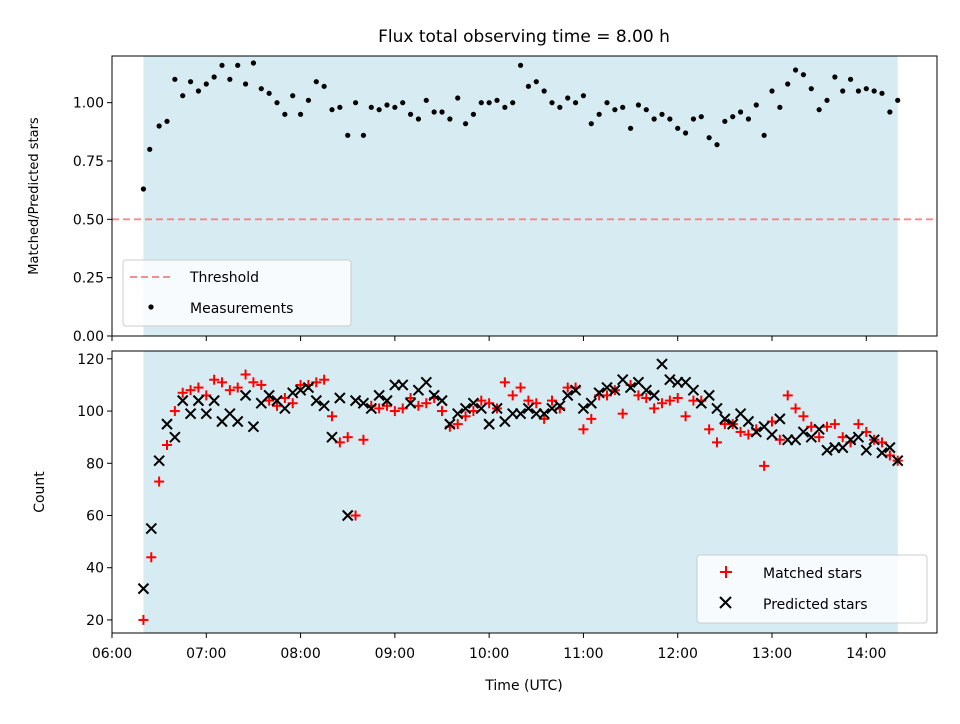 This screenshot has width=960, height=724. What do you see at coordinates (206, 654) in the screenshot?
I see `bottom-x-tick-label: 07:00` at bounding box center [206, 654].